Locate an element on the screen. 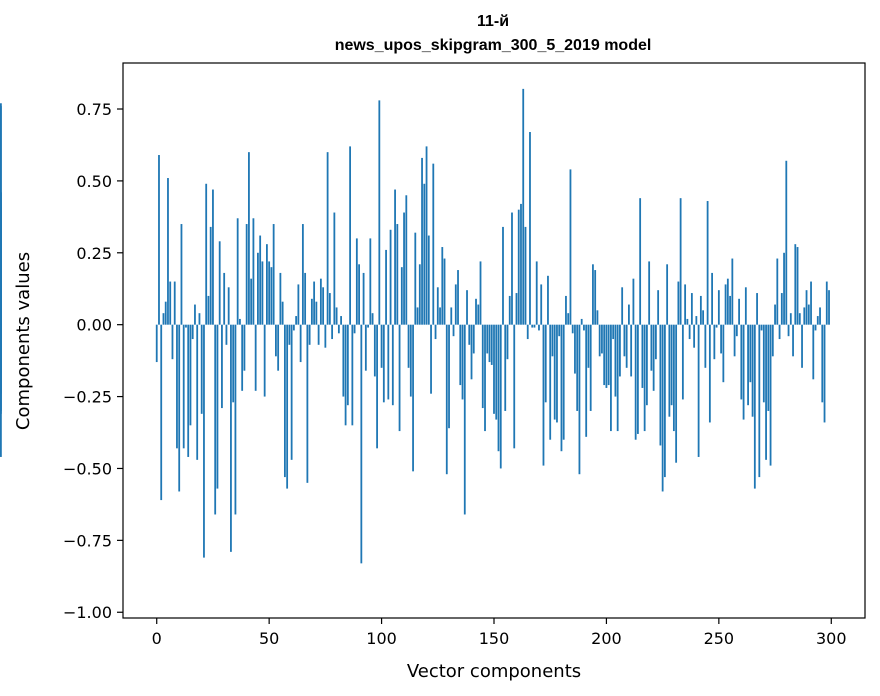 This screenshot has width=880, height=696. y-tick-label: −0.75 is located at coordinates (87, 540).